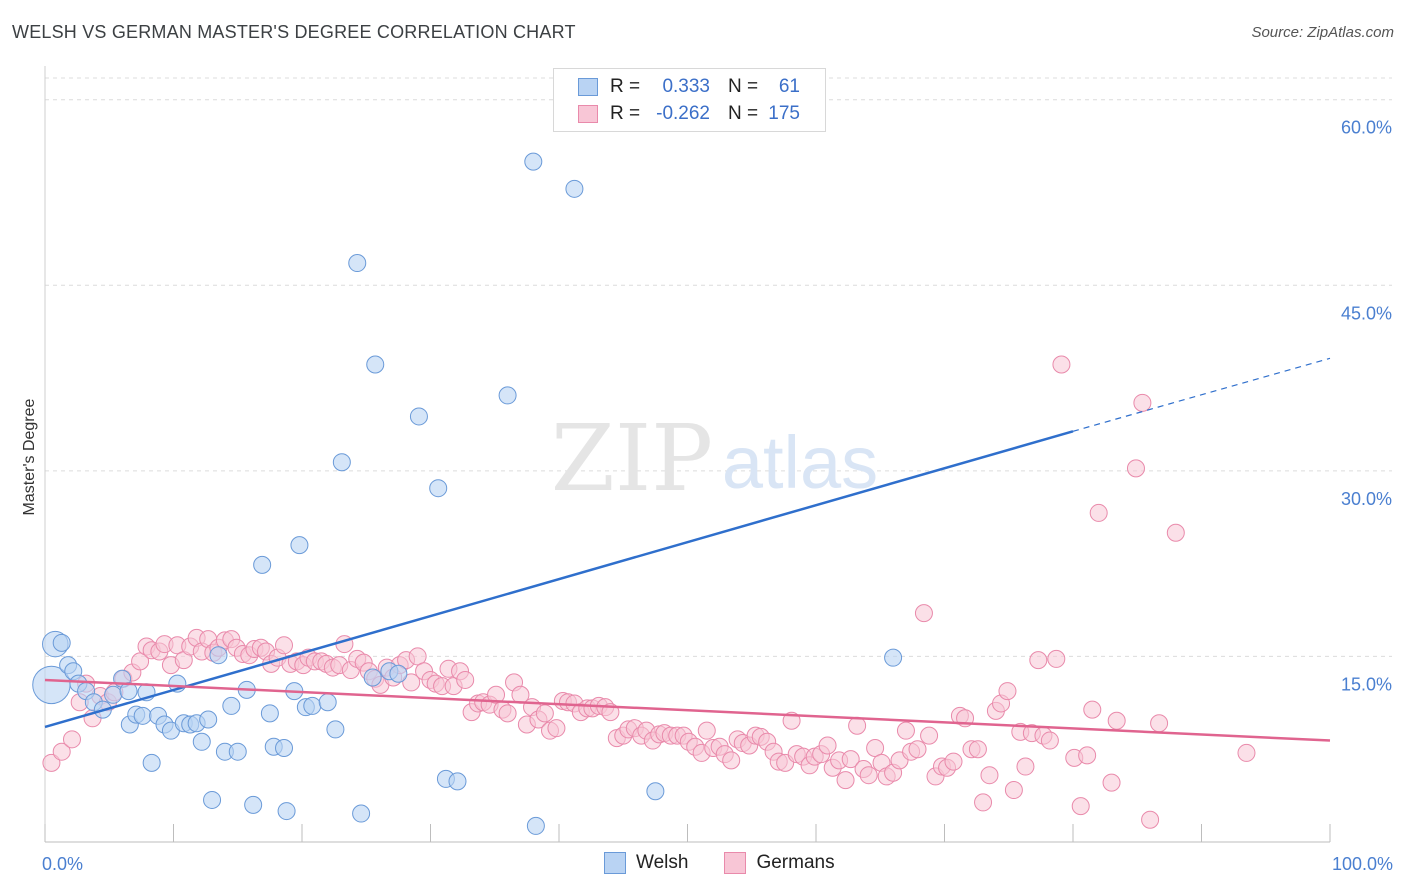  Describe the element at coordinates (29, 456) in the screenshot. I see `y-axis-title: Master's Degree` at that location.